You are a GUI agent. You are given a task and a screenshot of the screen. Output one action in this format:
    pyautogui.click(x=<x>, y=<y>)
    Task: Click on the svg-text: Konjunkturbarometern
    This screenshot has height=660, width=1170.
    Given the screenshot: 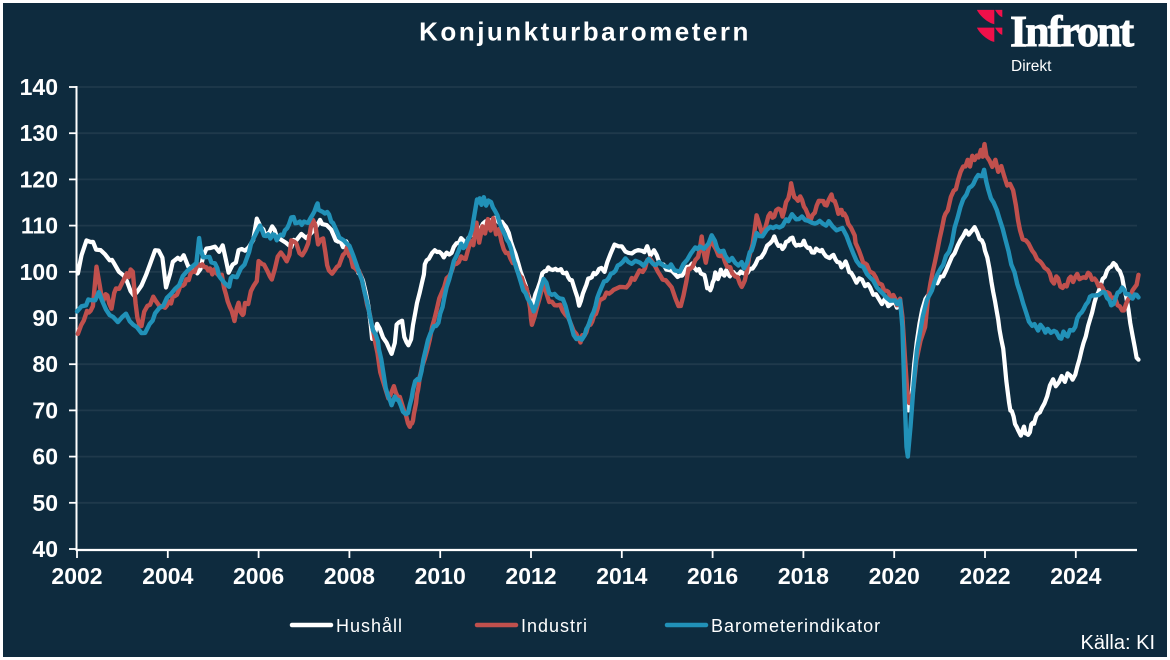 What is the action you would take?
    pyautogui.click(x=585, y=32)
    